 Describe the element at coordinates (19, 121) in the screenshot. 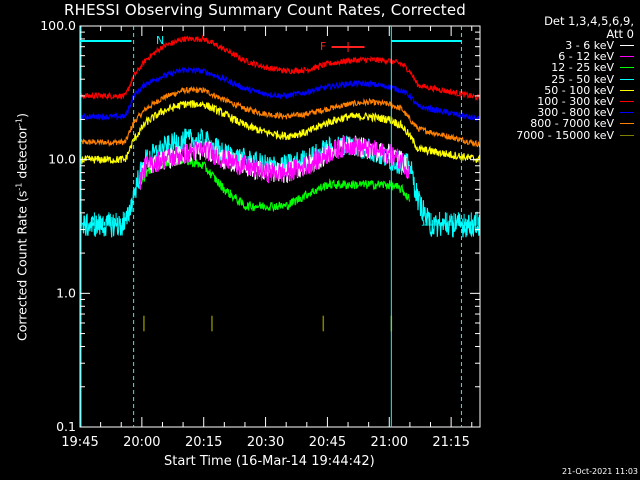

I see `y-axis-label-sup2: -1` at that location.